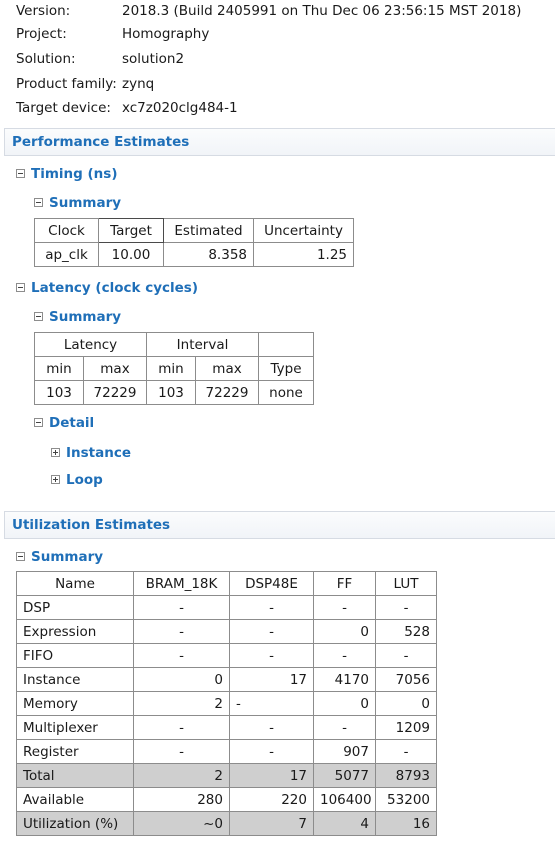 The image size is (555, 855). What do you see at coordinates (406, 631) in the screenshot?
I see `table-cell: 528` at bounding box center [406, 631].